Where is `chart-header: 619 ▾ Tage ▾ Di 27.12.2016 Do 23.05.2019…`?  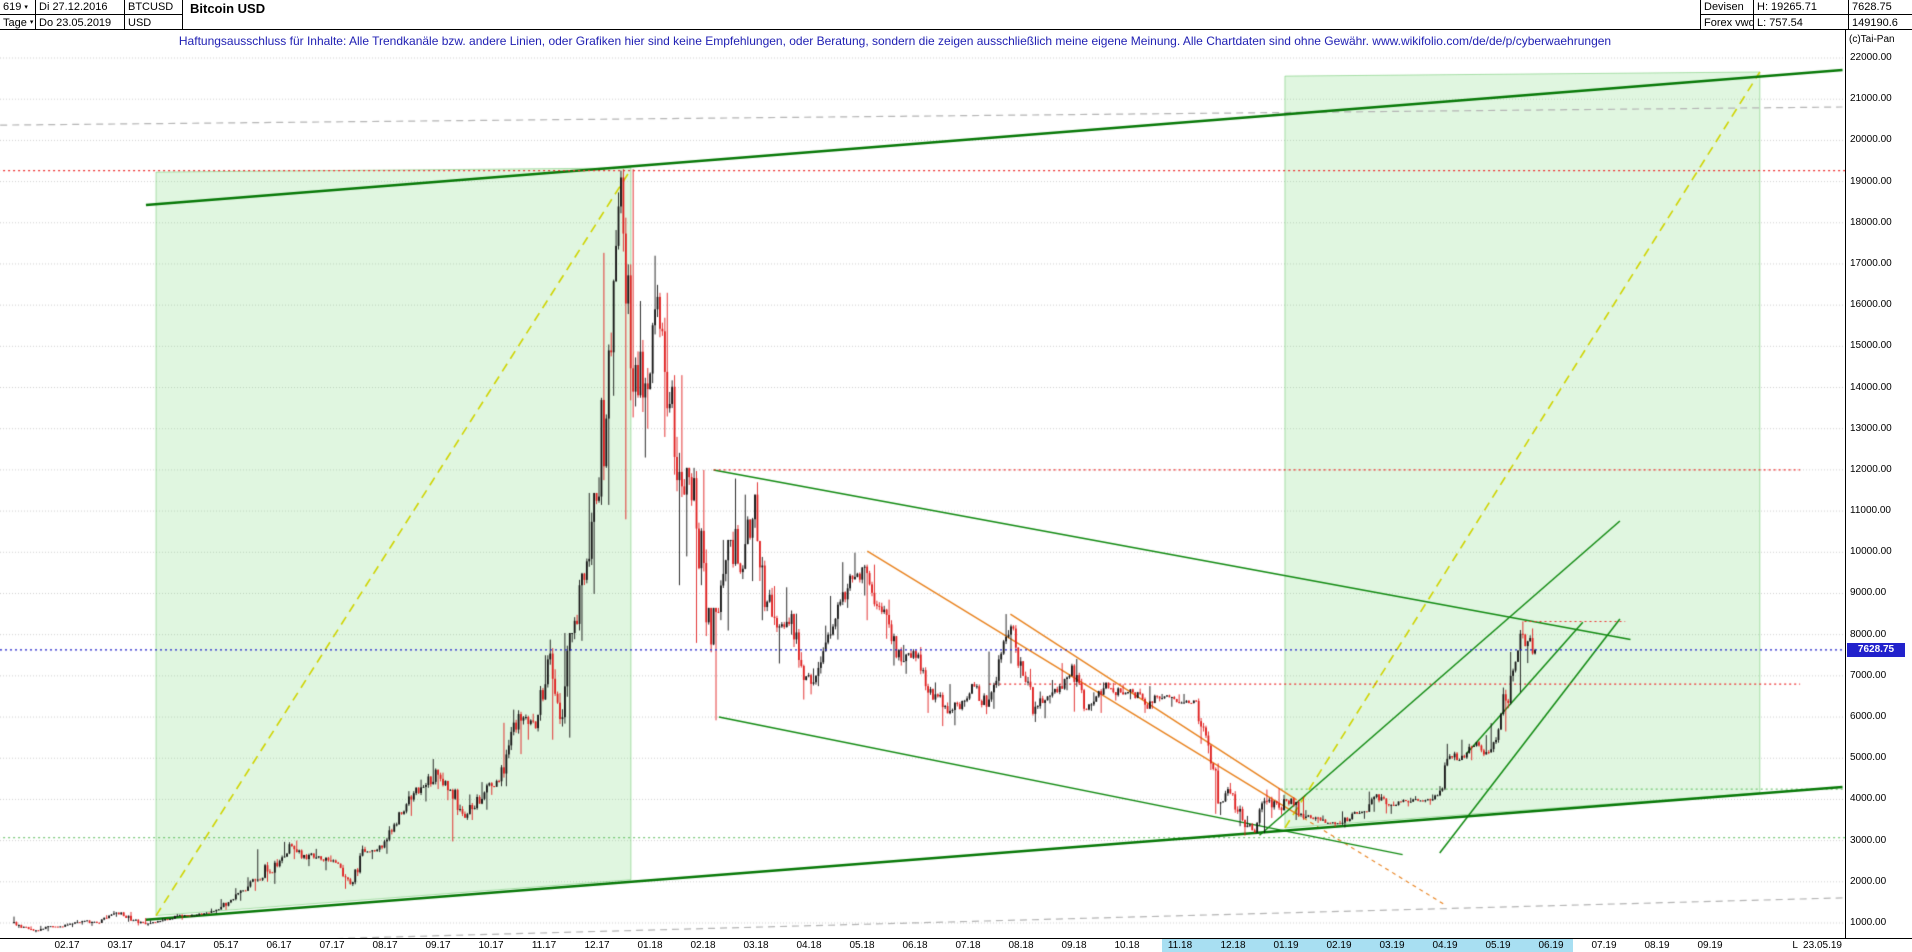
chart-header: 619 ▾ Tage ▾ Di 27.12.2016 Do 23.05.2019… is located at coordinates (956, 15).